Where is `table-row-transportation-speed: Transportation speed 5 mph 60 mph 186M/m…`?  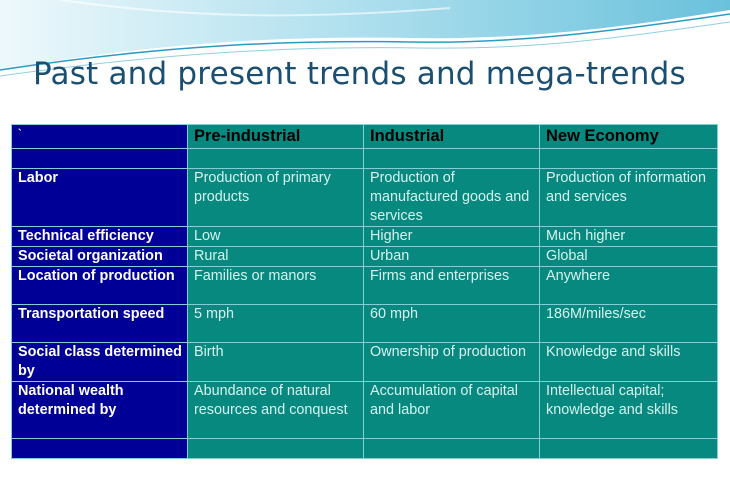 table-row-transportation-speed: Transportation speed 5 mph 60 mph 186M/m… is located at coordinates (364, 323).